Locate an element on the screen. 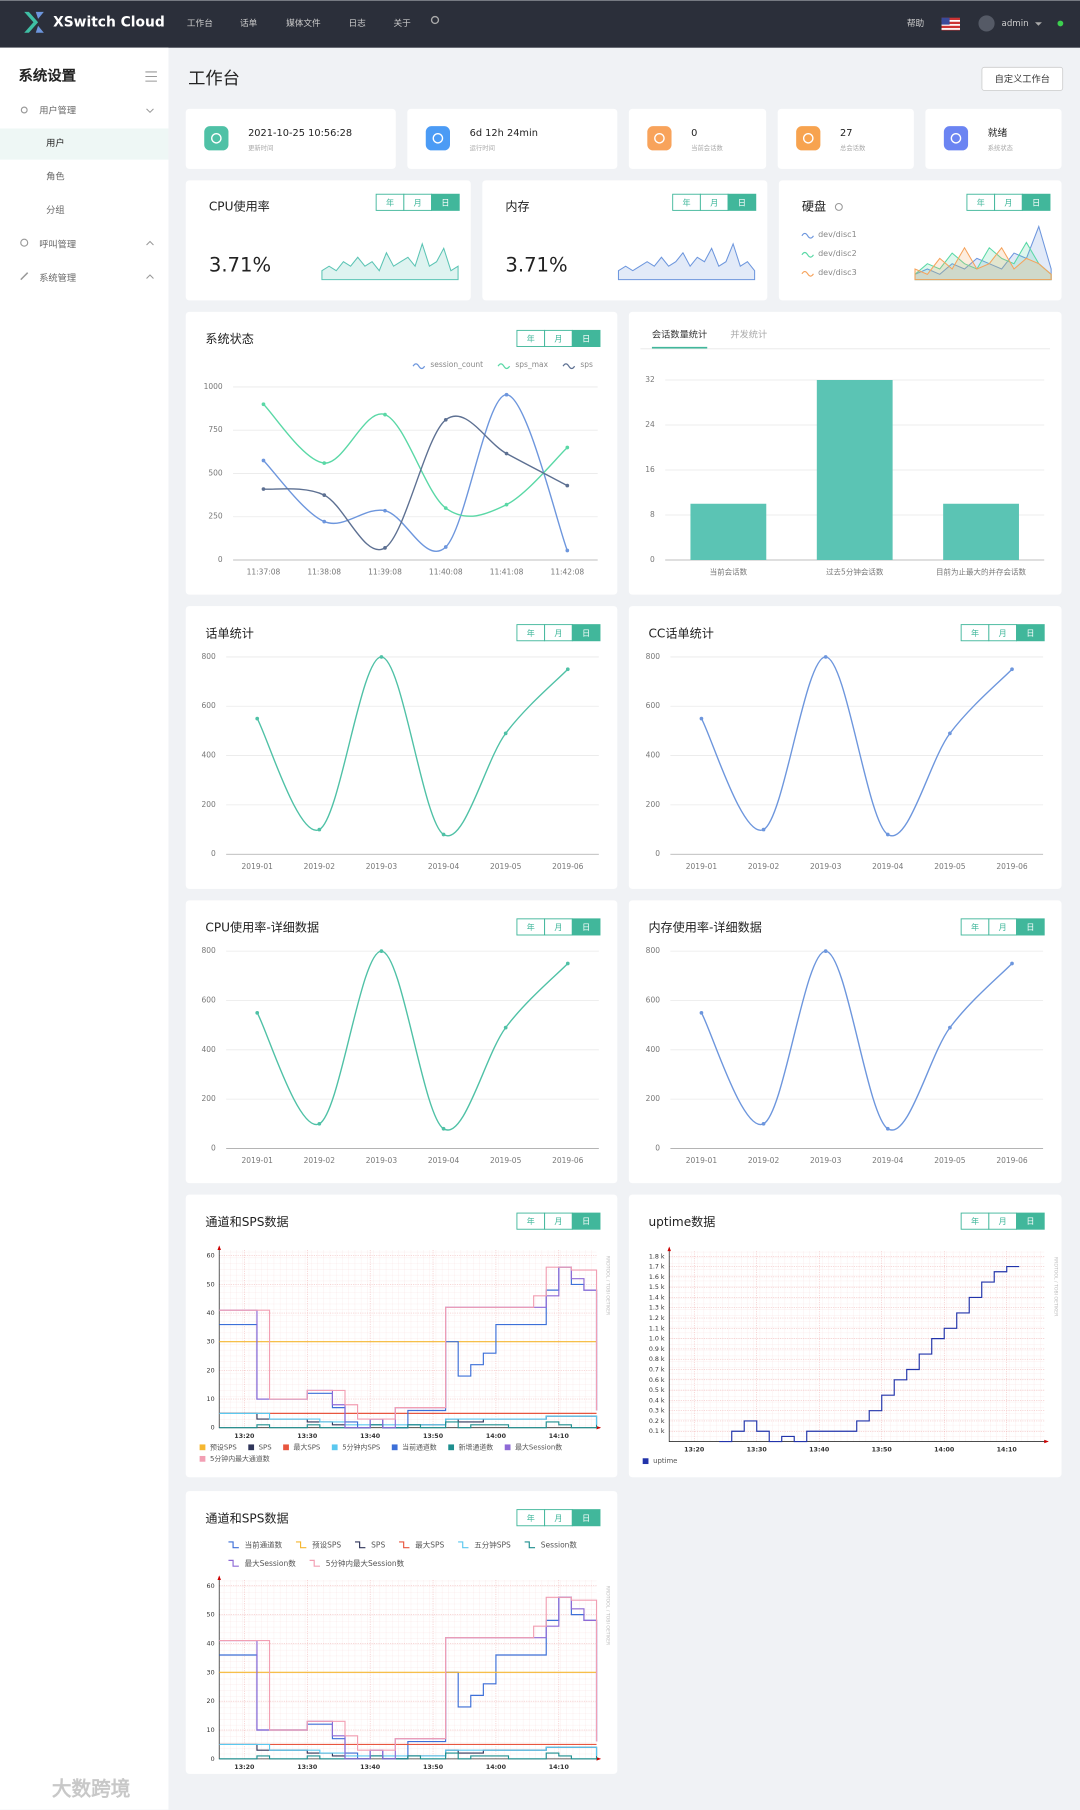  menu-item: 分组 is located at coordinates (55, 210).